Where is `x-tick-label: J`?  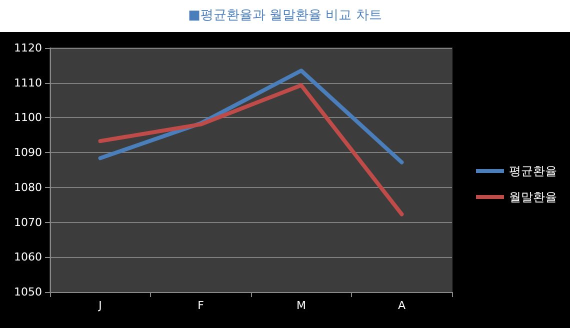 x-tick-label: J is located at coordinates (100, 305).